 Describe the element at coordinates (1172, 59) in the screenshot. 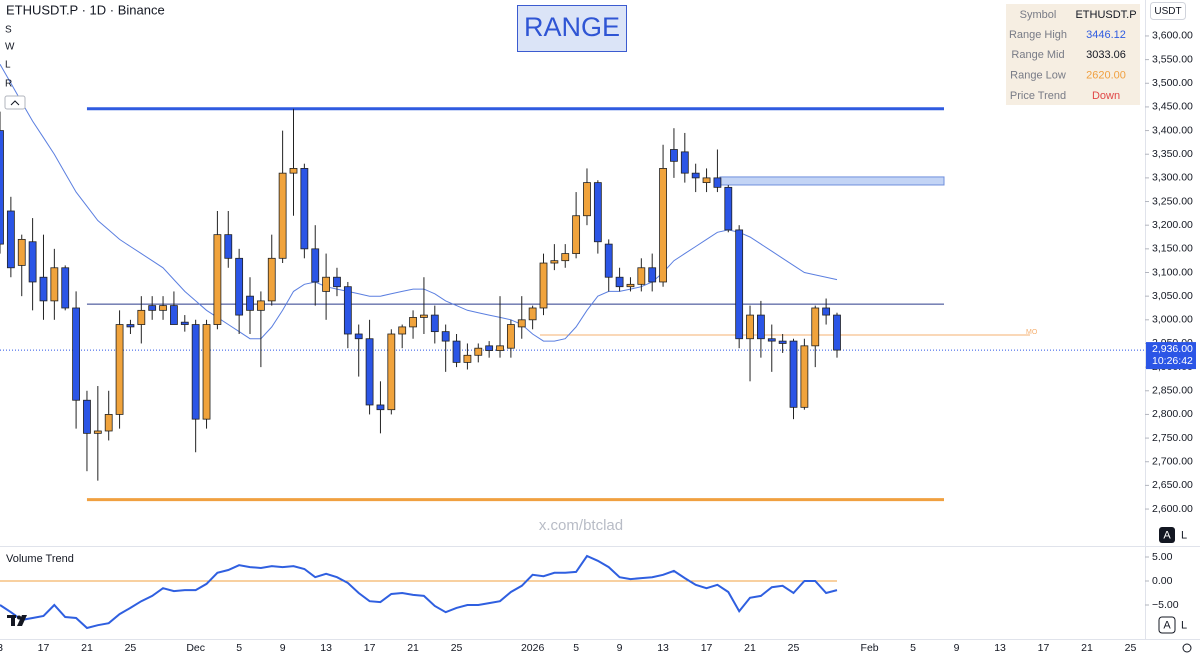

I see `y-tick-label: 3,550.00` at that location.